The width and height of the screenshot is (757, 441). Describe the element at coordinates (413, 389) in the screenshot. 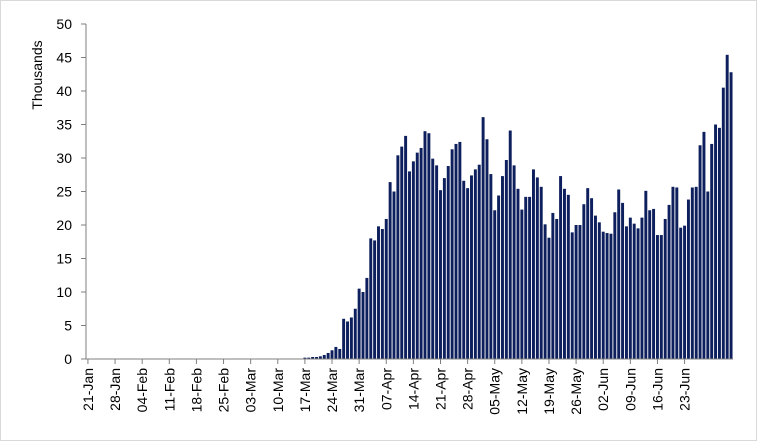

I see `x-tick-label: 14-Apr` at that location.